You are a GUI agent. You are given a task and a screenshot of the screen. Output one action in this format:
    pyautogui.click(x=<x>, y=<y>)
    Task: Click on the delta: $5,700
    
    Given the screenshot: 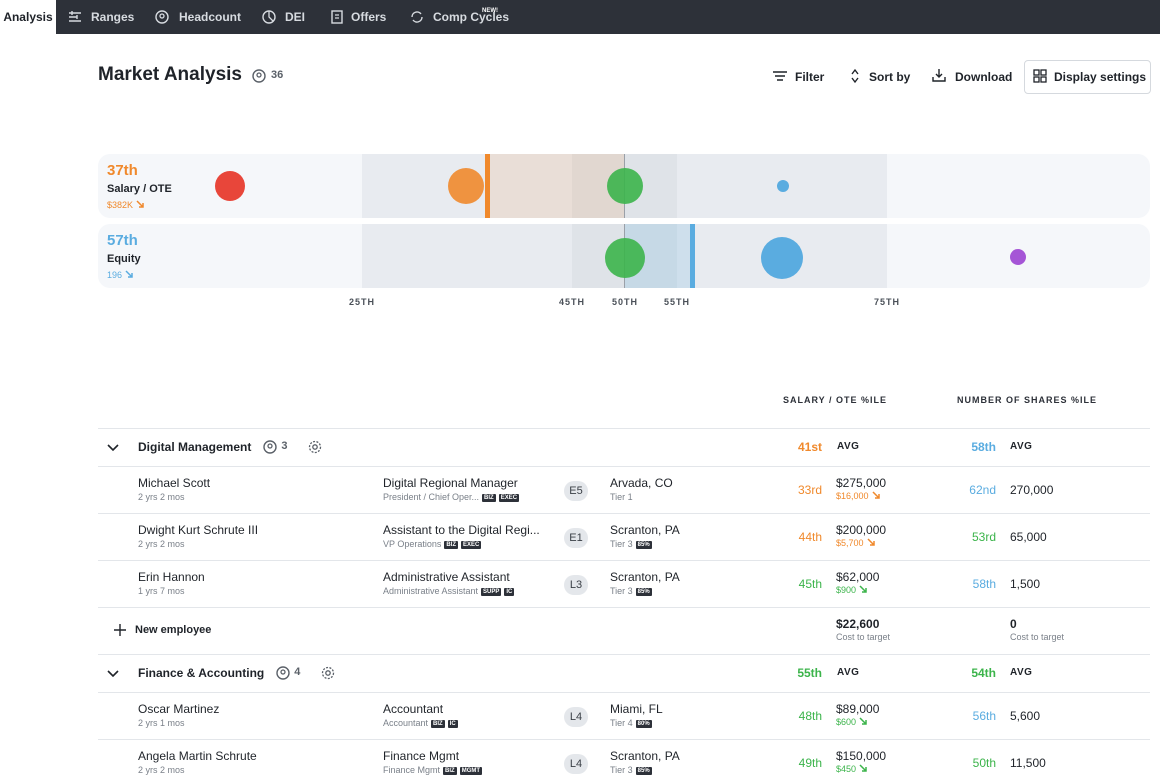 What is the action you would take?
    pyautogui.click(x=850, y=543)
    